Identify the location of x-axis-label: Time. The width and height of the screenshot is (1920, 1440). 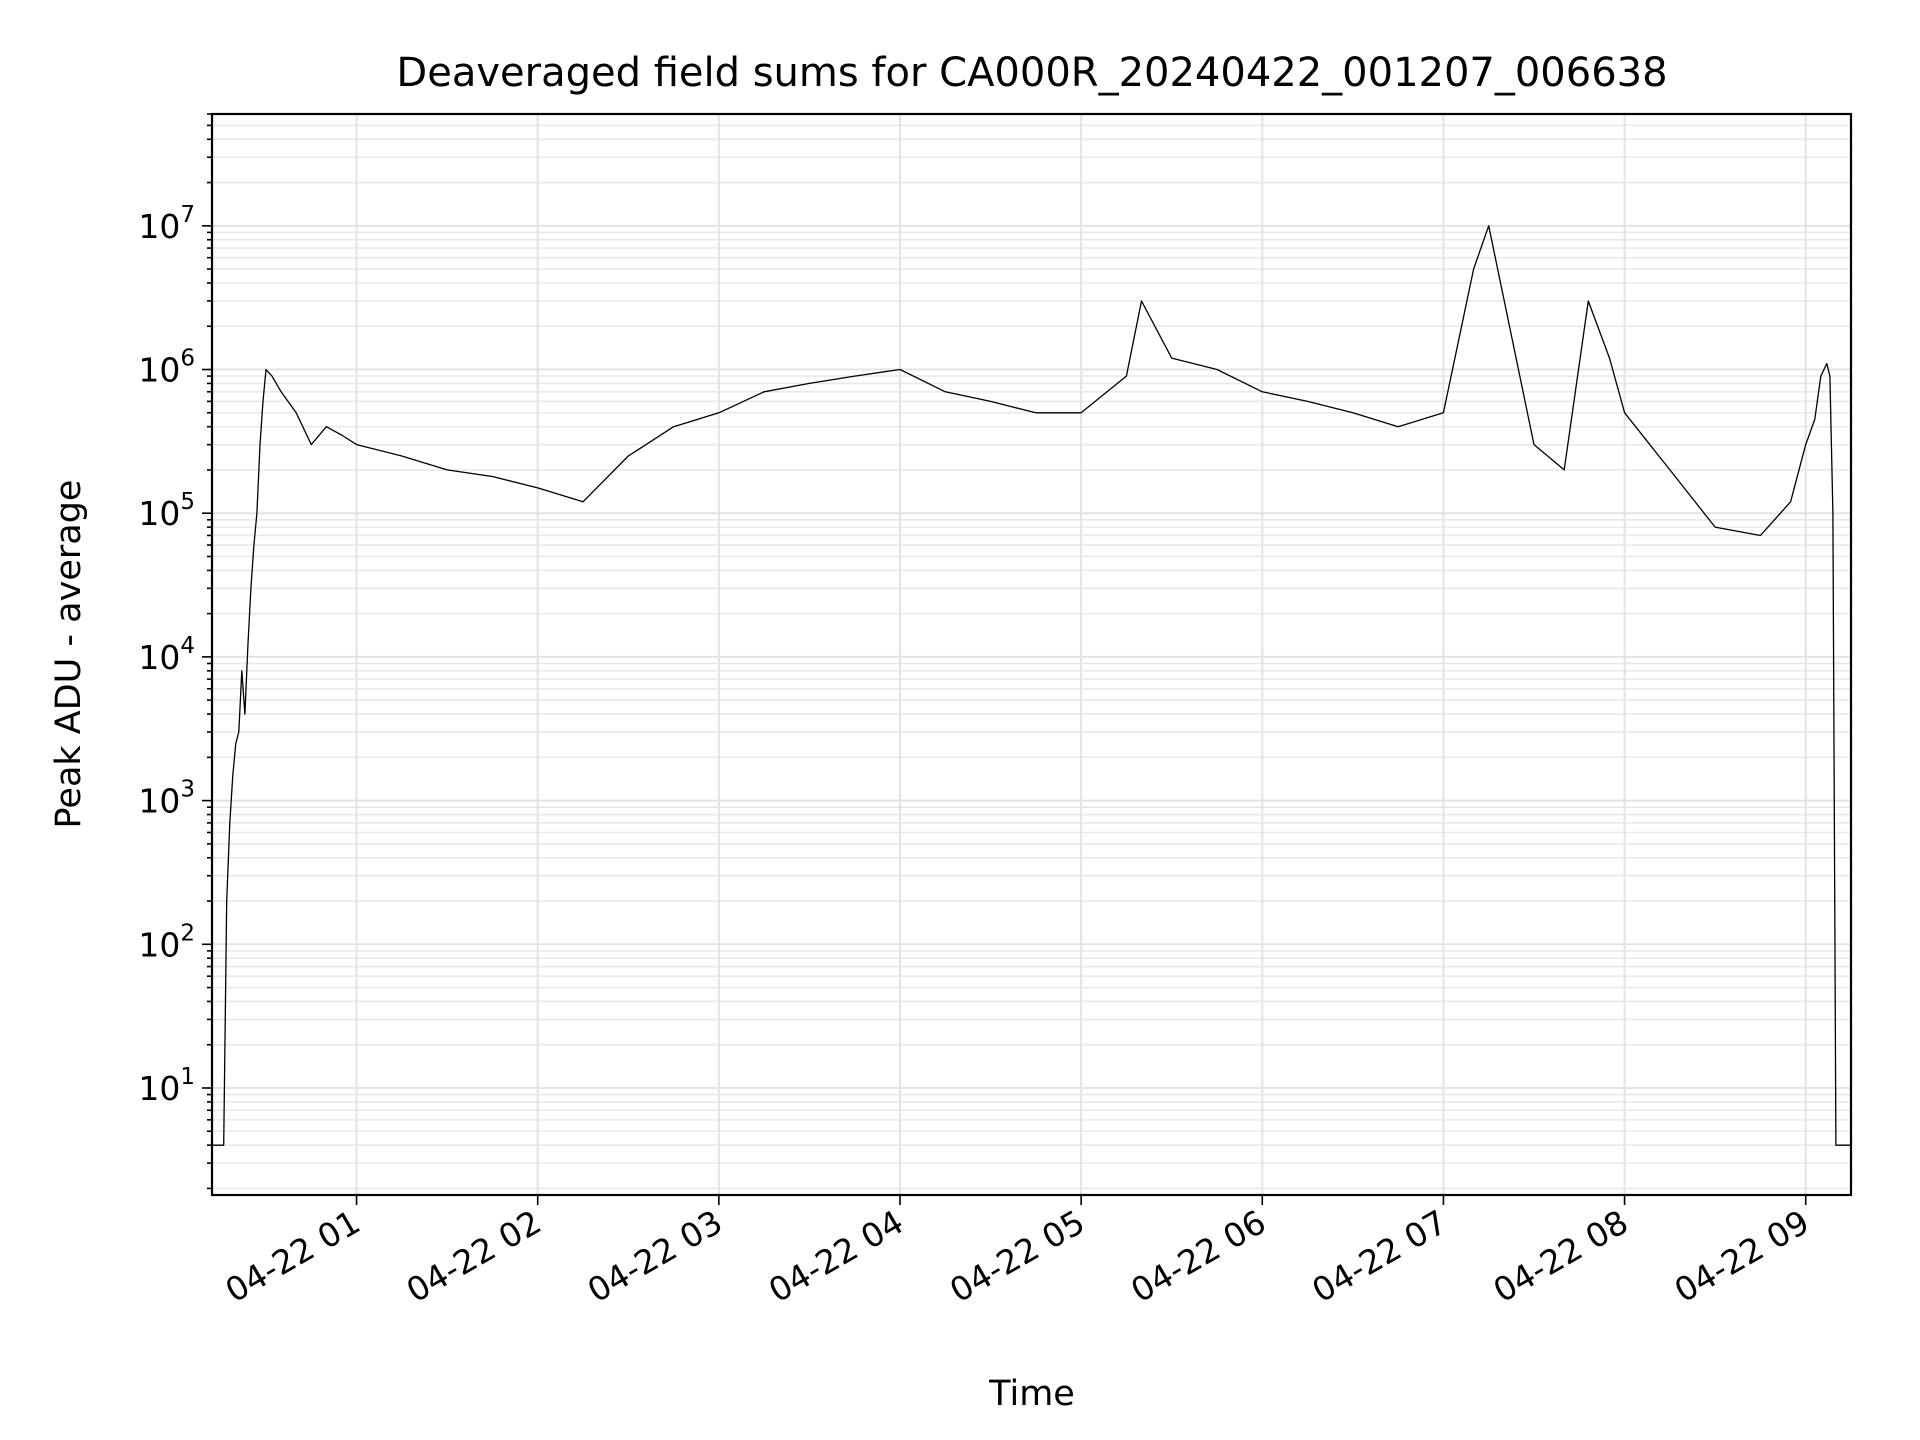
(1031, 1394).